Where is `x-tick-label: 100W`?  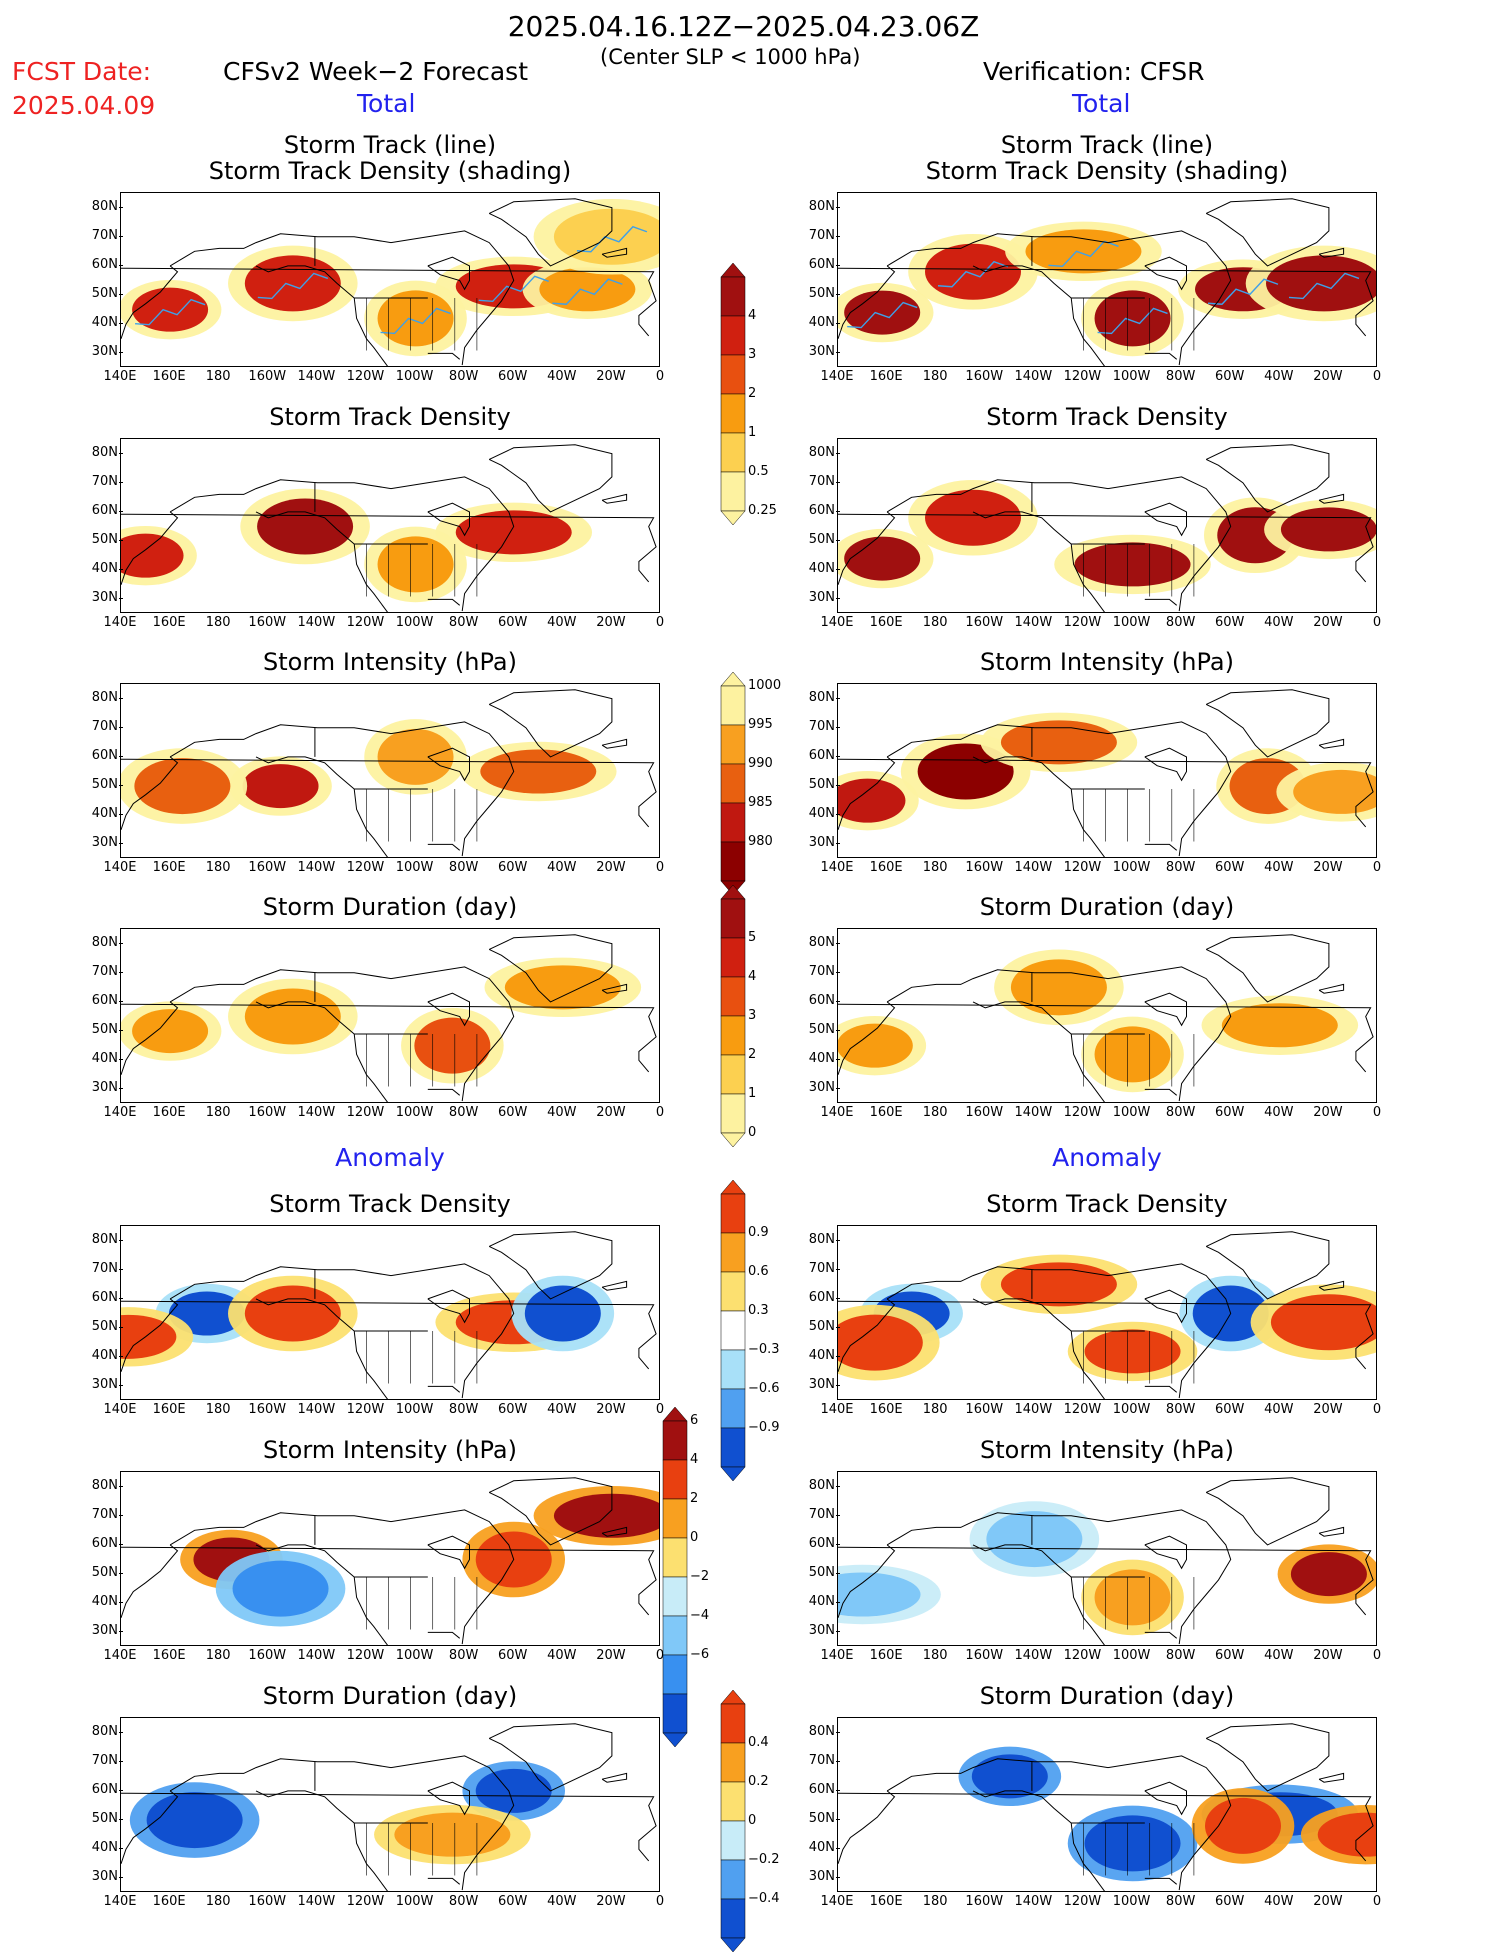 x-tick-label: 100W is located at coordinates (1131, 1655).